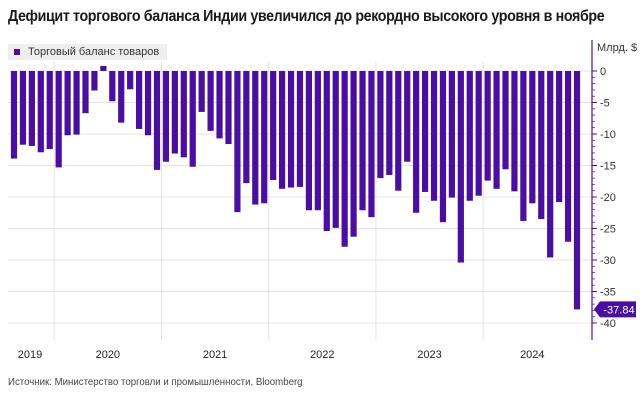 The width and height of the screenshot is (644, 400). I want to click on x-year-label: 2021, so click(215, 355).